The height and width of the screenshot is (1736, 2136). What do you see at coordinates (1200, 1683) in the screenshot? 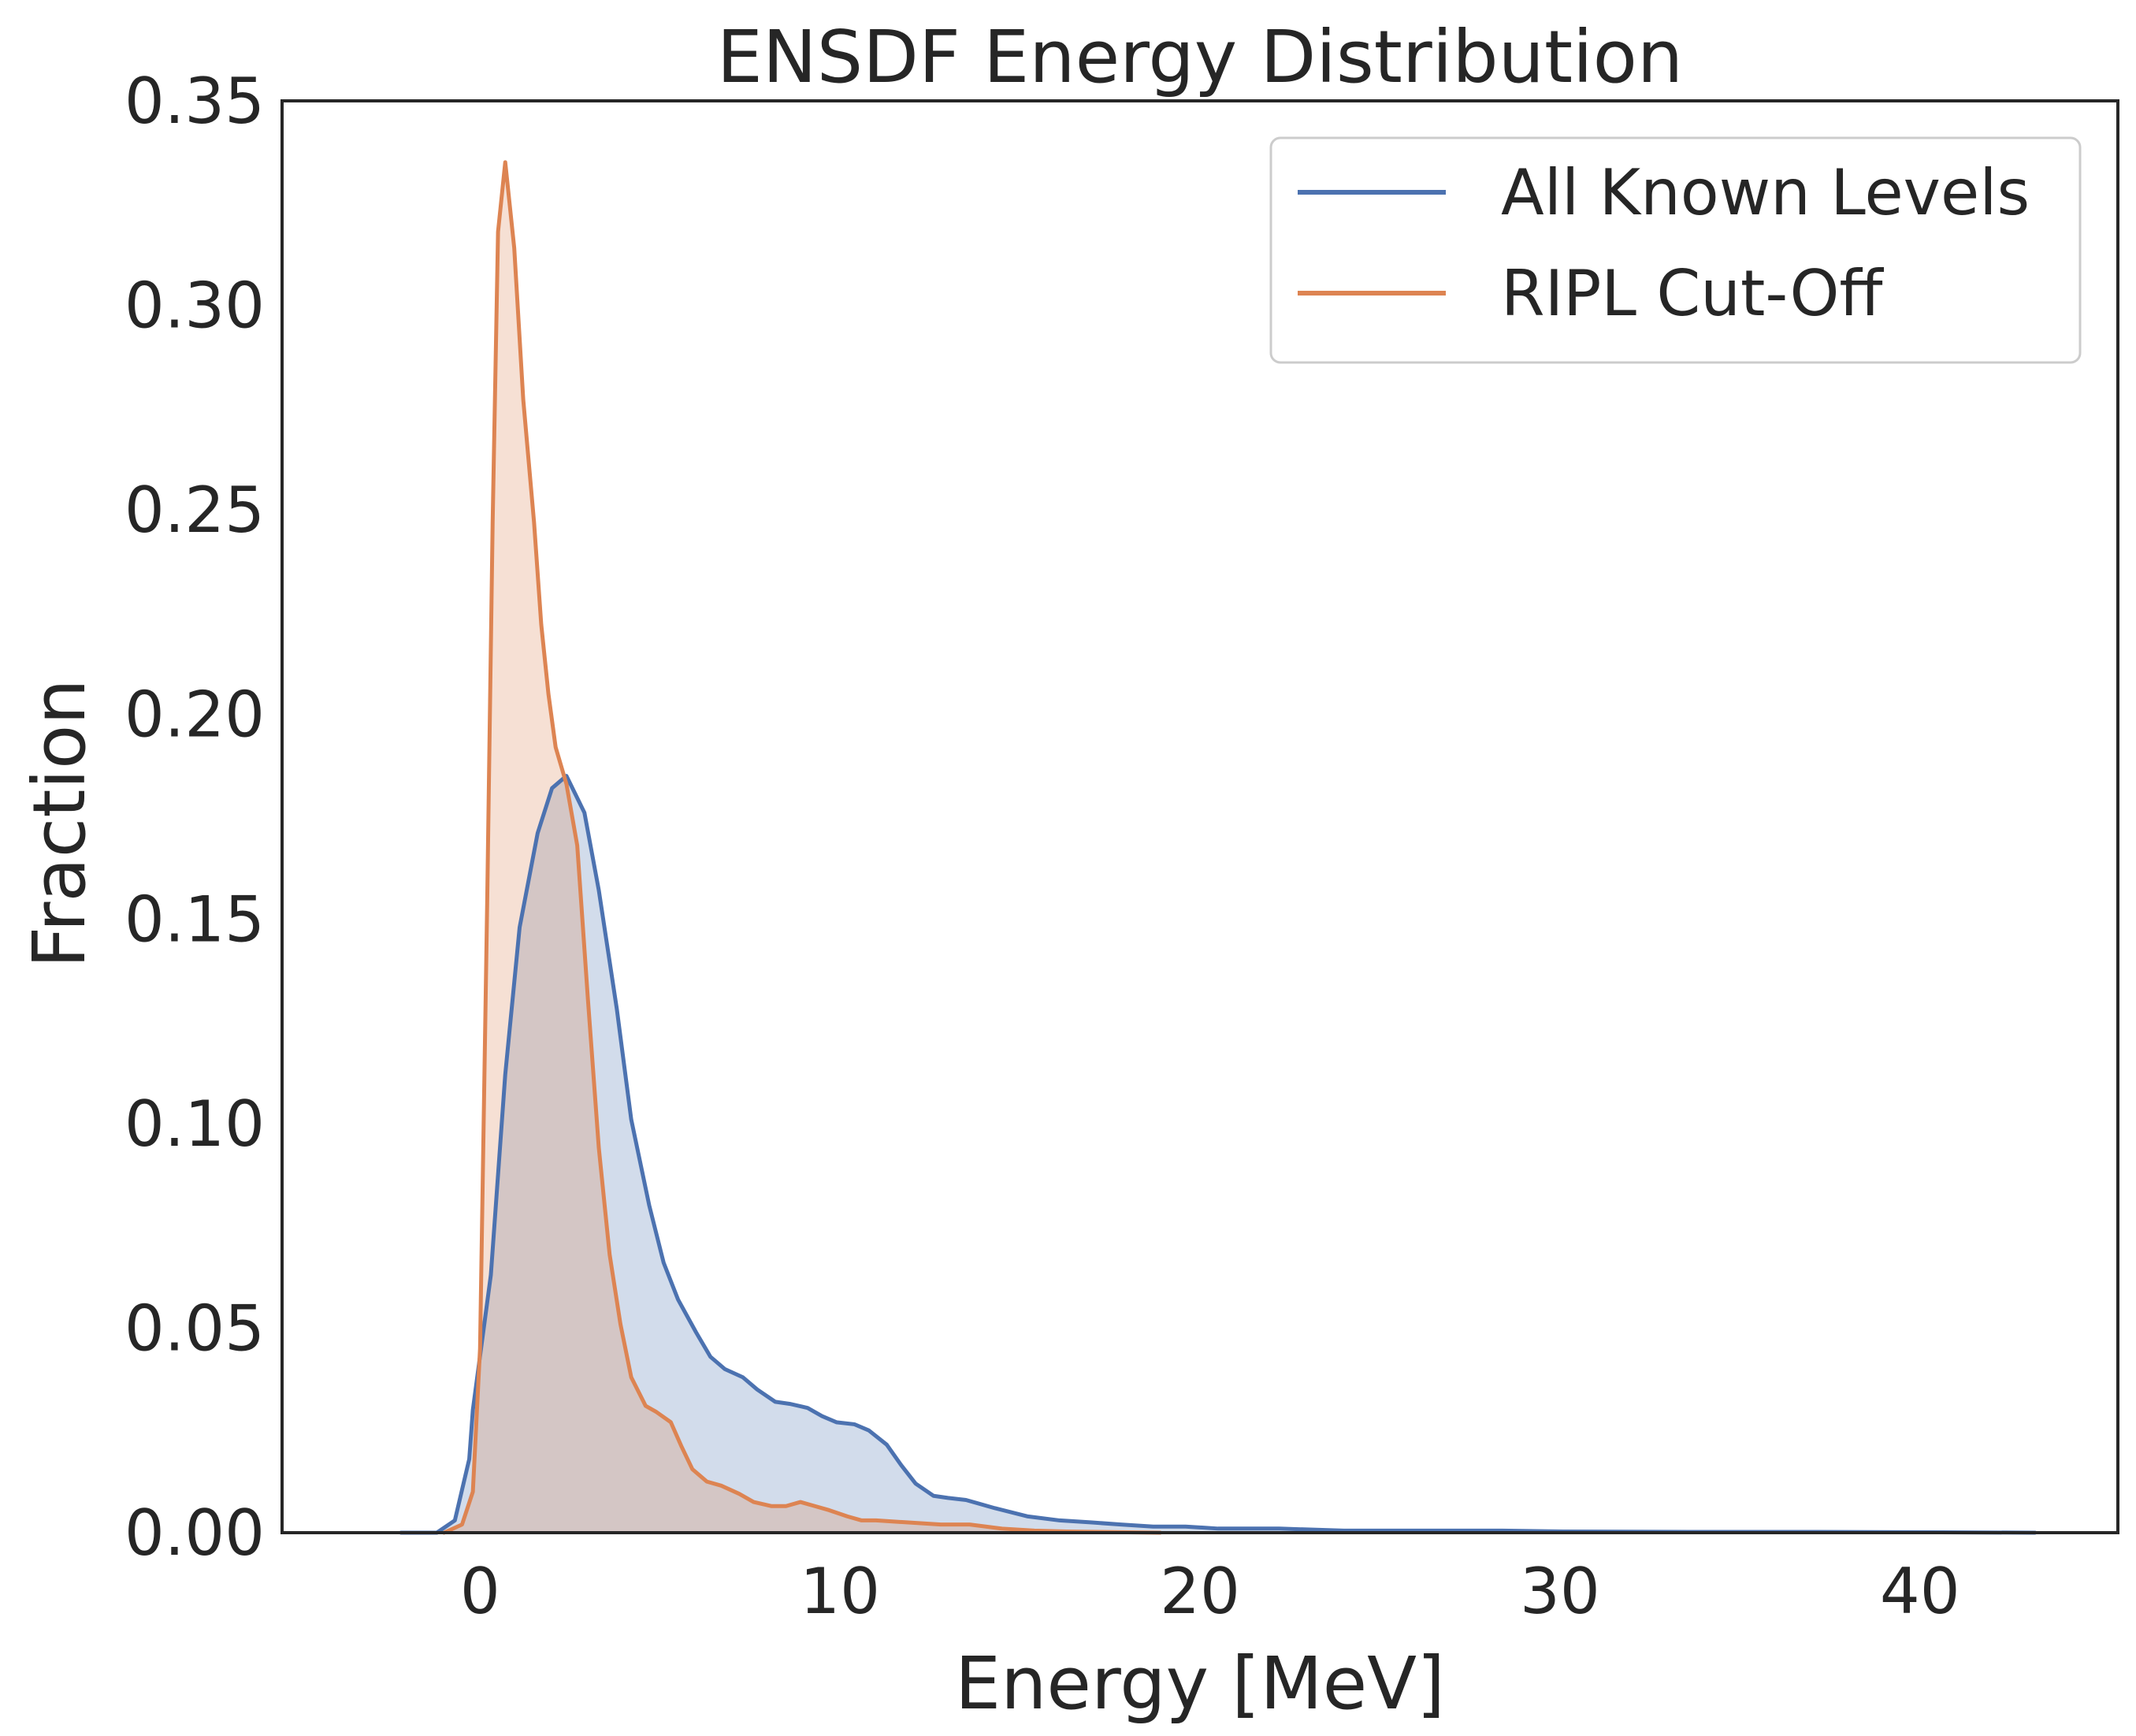
I see `x-axis-title: Energy [MeV]` at bounding box center [1200, 1683].